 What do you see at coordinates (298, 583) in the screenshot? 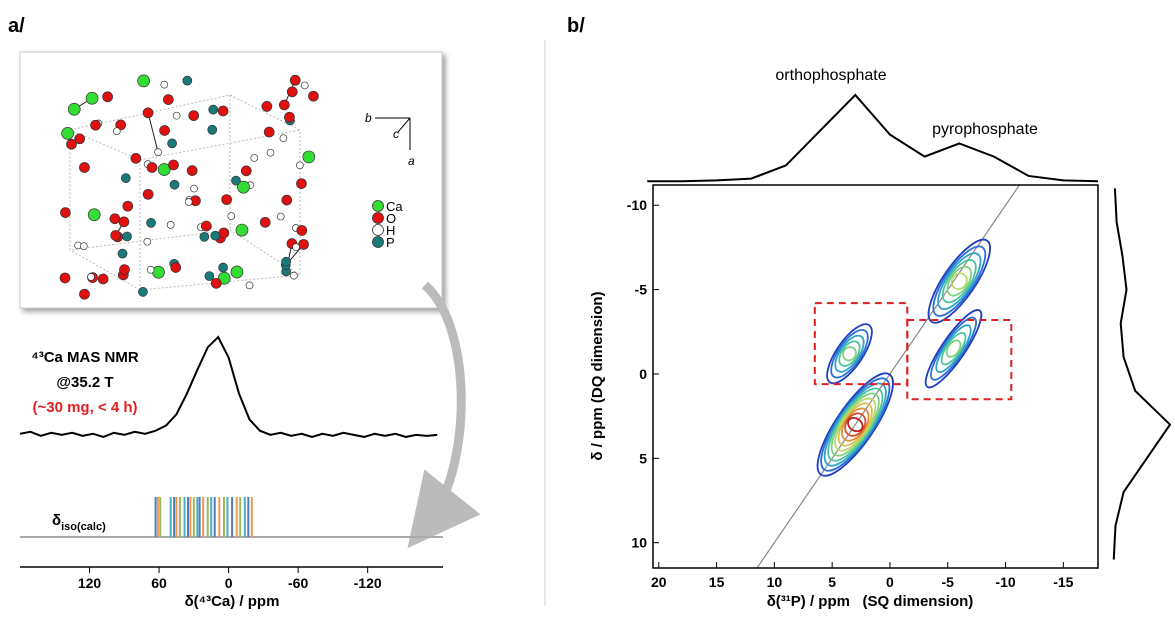
I see `x-tick-label: -60` at bounding box center [298, 583].